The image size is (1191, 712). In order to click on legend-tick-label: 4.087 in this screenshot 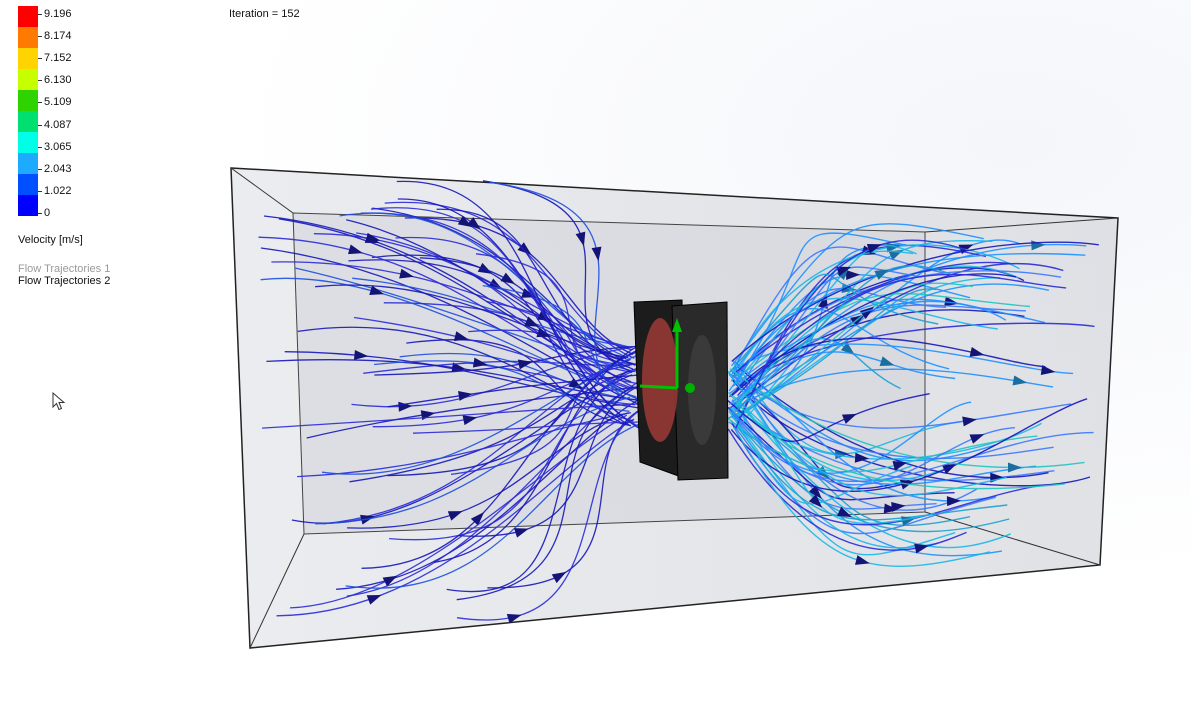, I will do `click(55, 124)`.